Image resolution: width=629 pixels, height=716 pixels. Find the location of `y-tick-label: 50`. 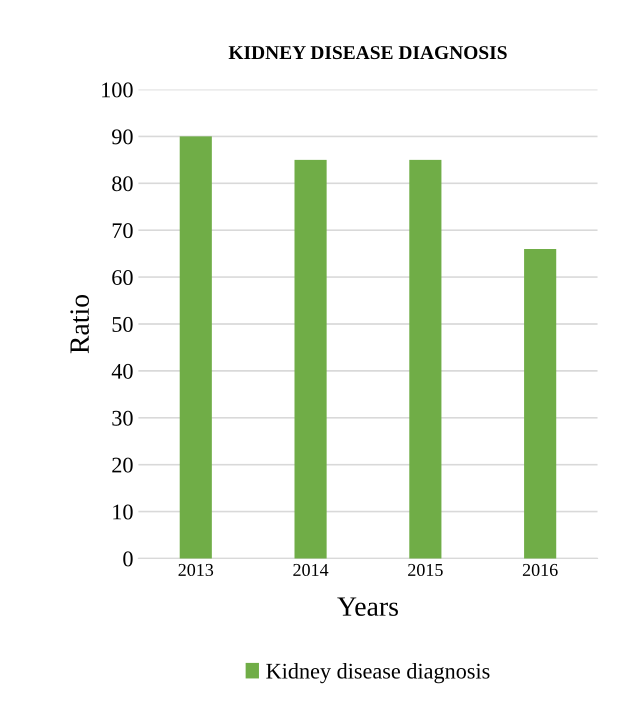

y-tick-label: 50 is located at coordinates (122, 324).